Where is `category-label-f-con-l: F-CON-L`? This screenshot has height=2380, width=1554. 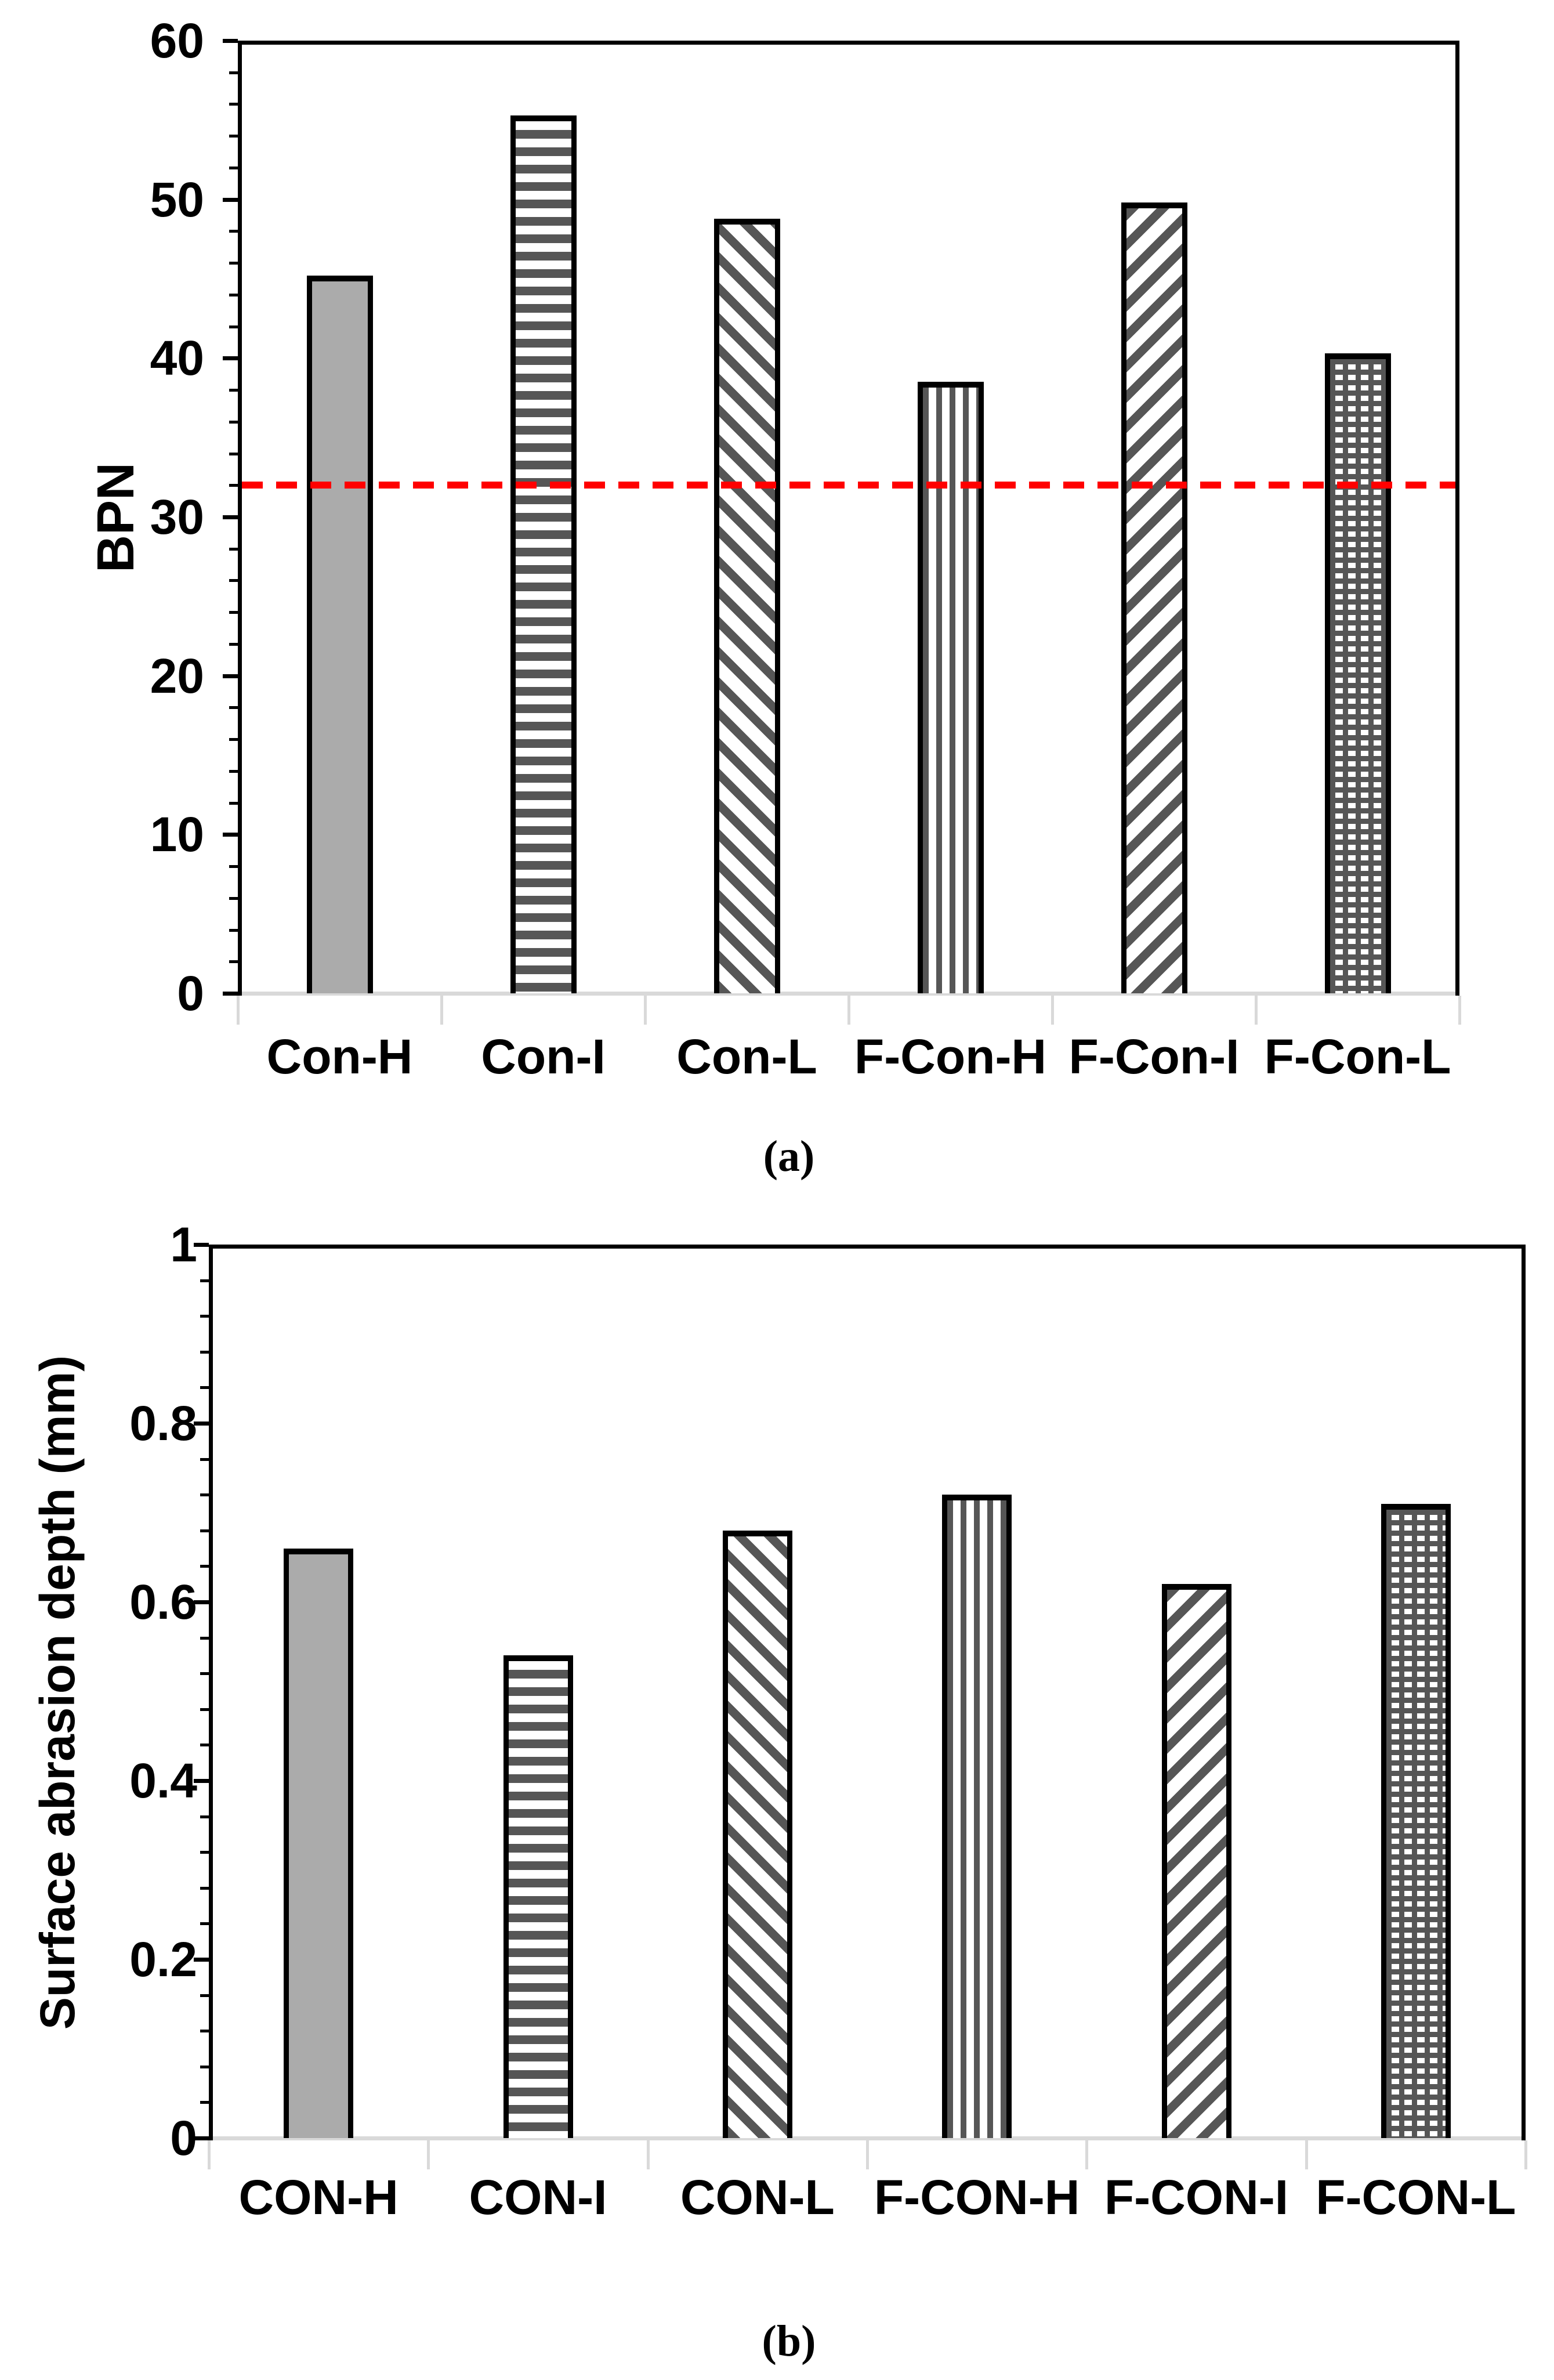 category-label-f-con-l: F-CON-L is located at coordinates (1416, 2197).